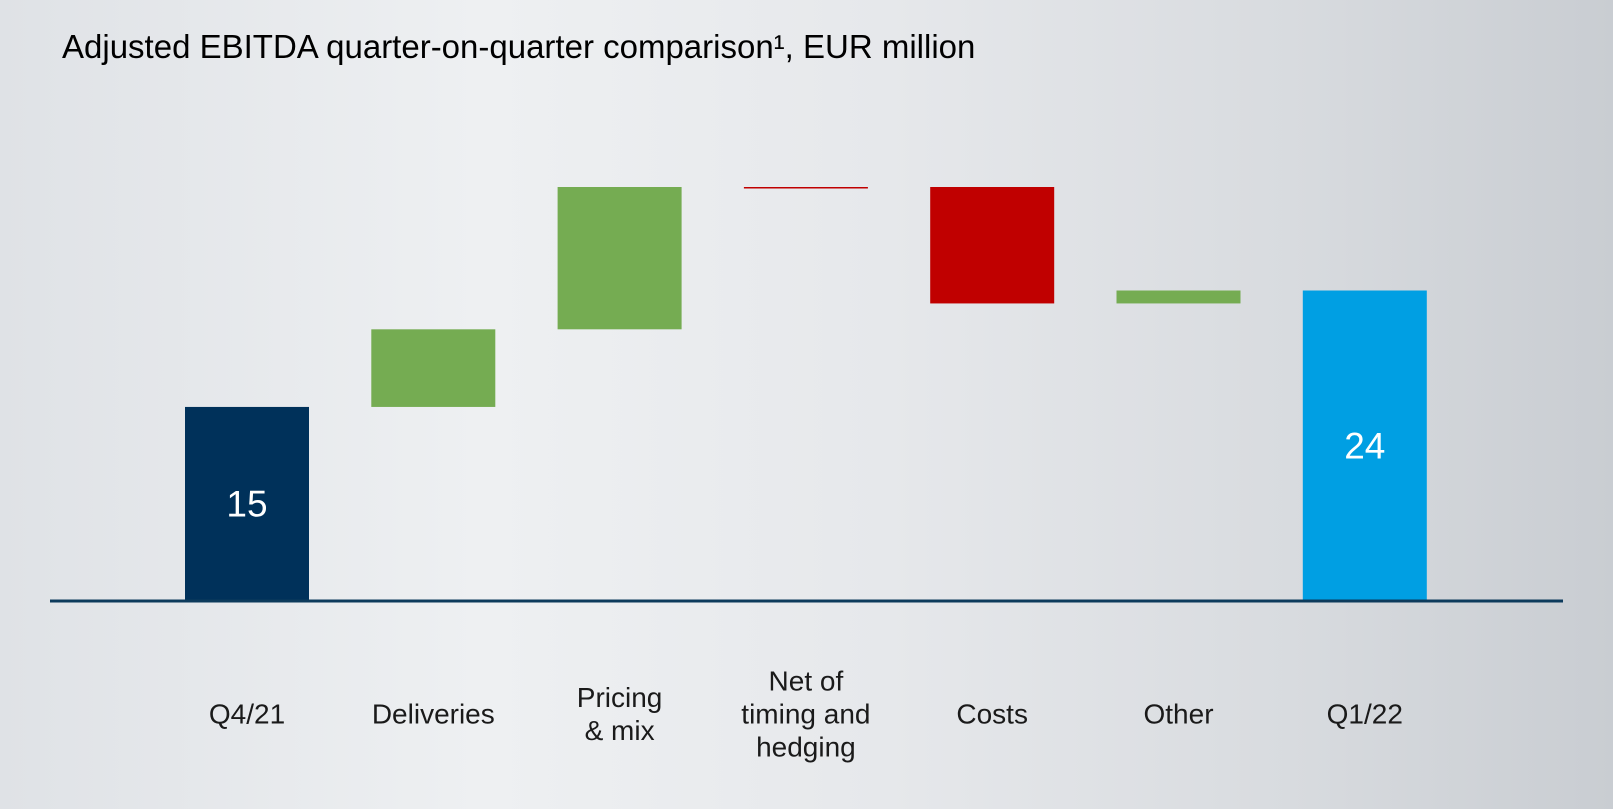  I want to click on x-tick-label: Pricing & mix, so click(619, 714).